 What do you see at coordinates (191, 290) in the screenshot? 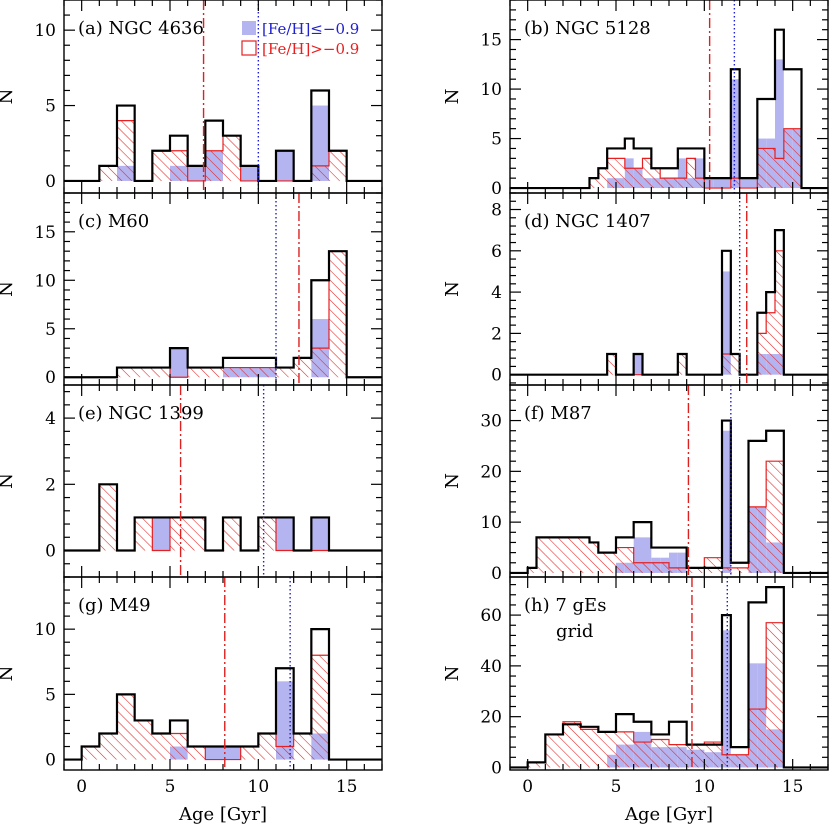
I see `panel-c: 0 5 10 15 N (c) M60` at bounding box center [191, 290].